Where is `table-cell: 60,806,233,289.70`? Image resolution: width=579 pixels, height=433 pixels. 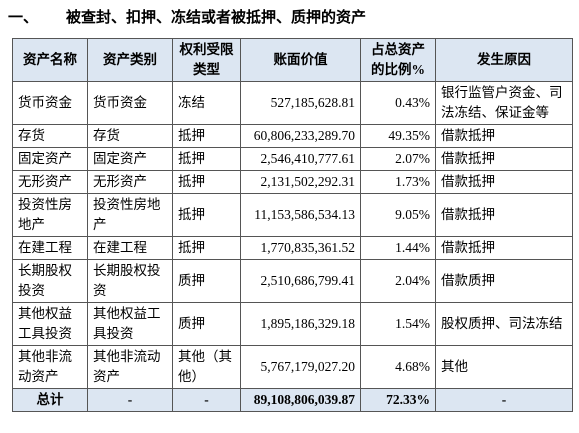 table-cell: 60,806,233,289.70 is located at coordinates (300, 136).